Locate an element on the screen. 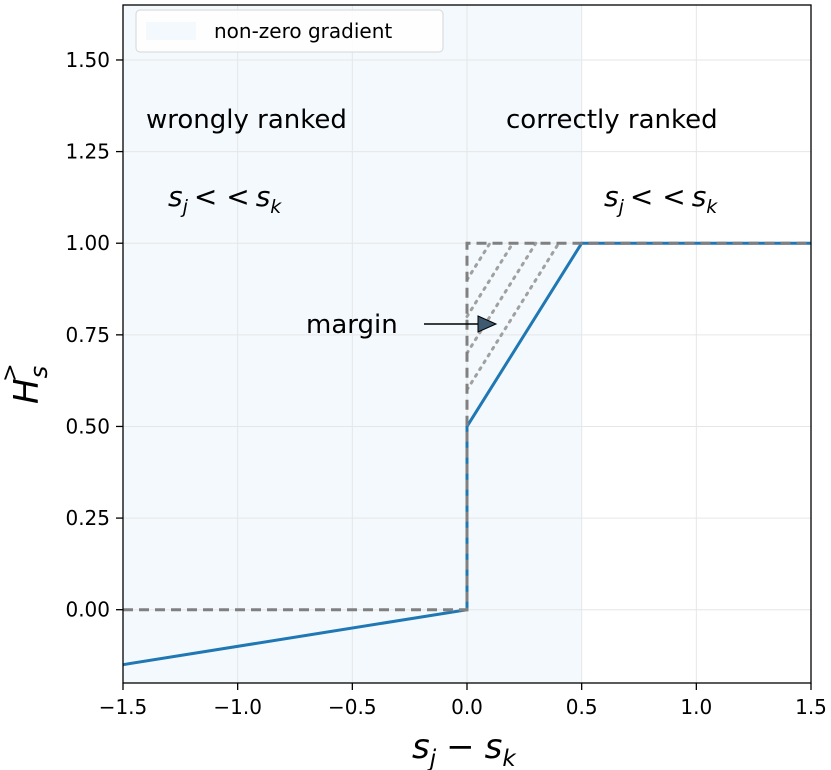 The image size is (831, 770). y-tick-label-0: 0.00 is located at coordinates (87, 610).